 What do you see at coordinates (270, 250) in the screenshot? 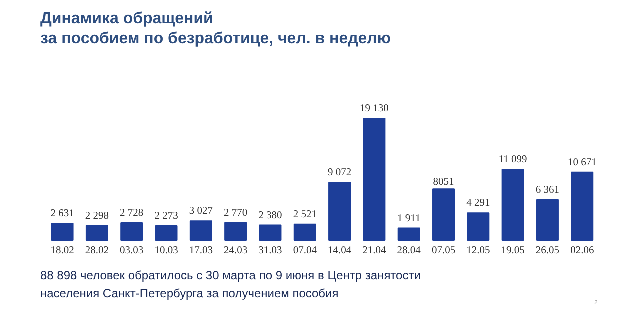
I see `x-tick-label: 31.03` at bounding box center [270, 250].